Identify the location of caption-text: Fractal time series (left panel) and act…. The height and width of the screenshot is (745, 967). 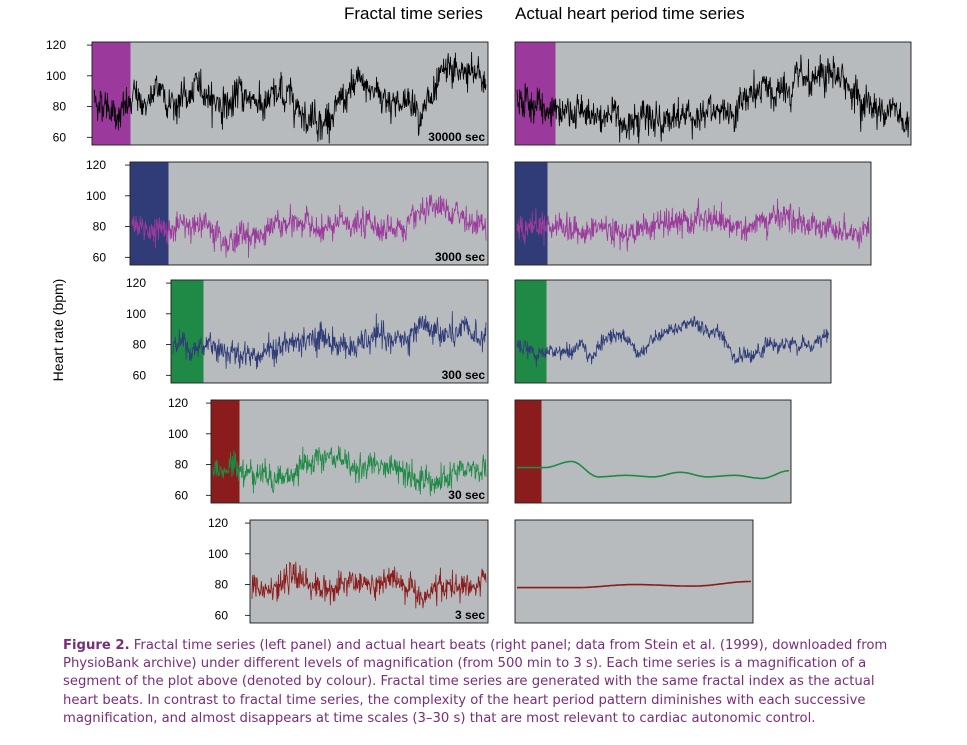
(475, 682).